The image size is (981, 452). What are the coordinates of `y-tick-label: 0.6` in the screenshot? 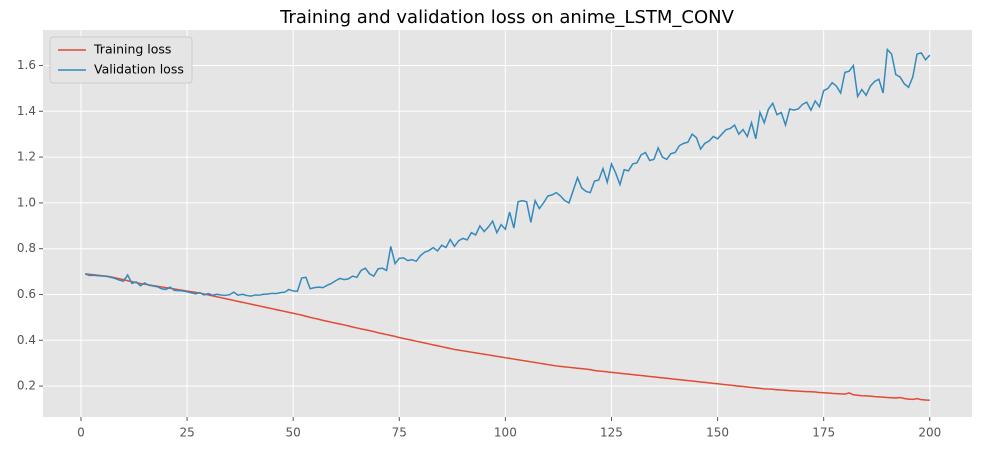 It's located at (26, 294).